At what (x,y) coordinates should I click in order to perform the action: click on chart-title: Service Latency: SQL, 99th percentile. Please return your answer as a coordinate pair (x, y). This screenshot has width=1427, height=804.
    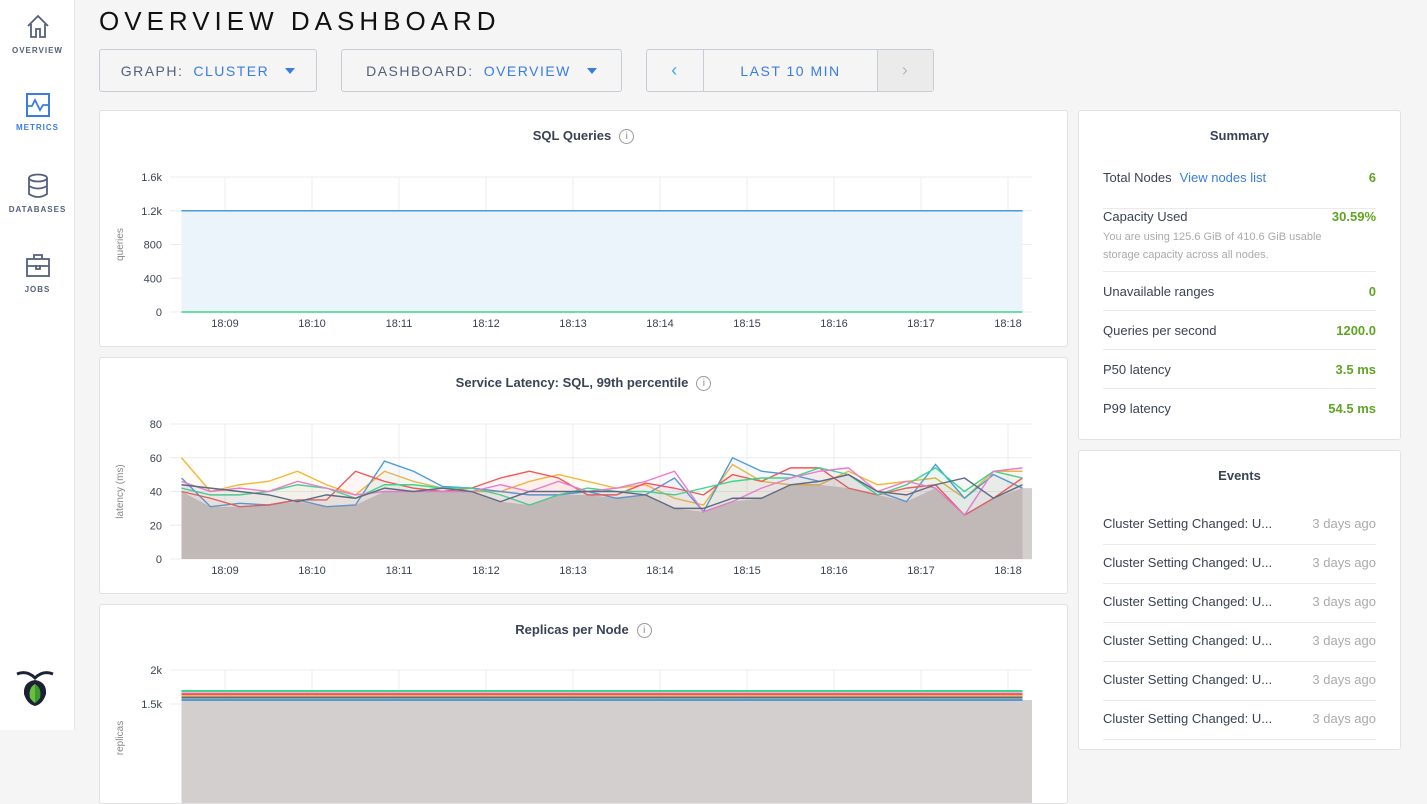
    Looking at the image, I should click on (572, 382).